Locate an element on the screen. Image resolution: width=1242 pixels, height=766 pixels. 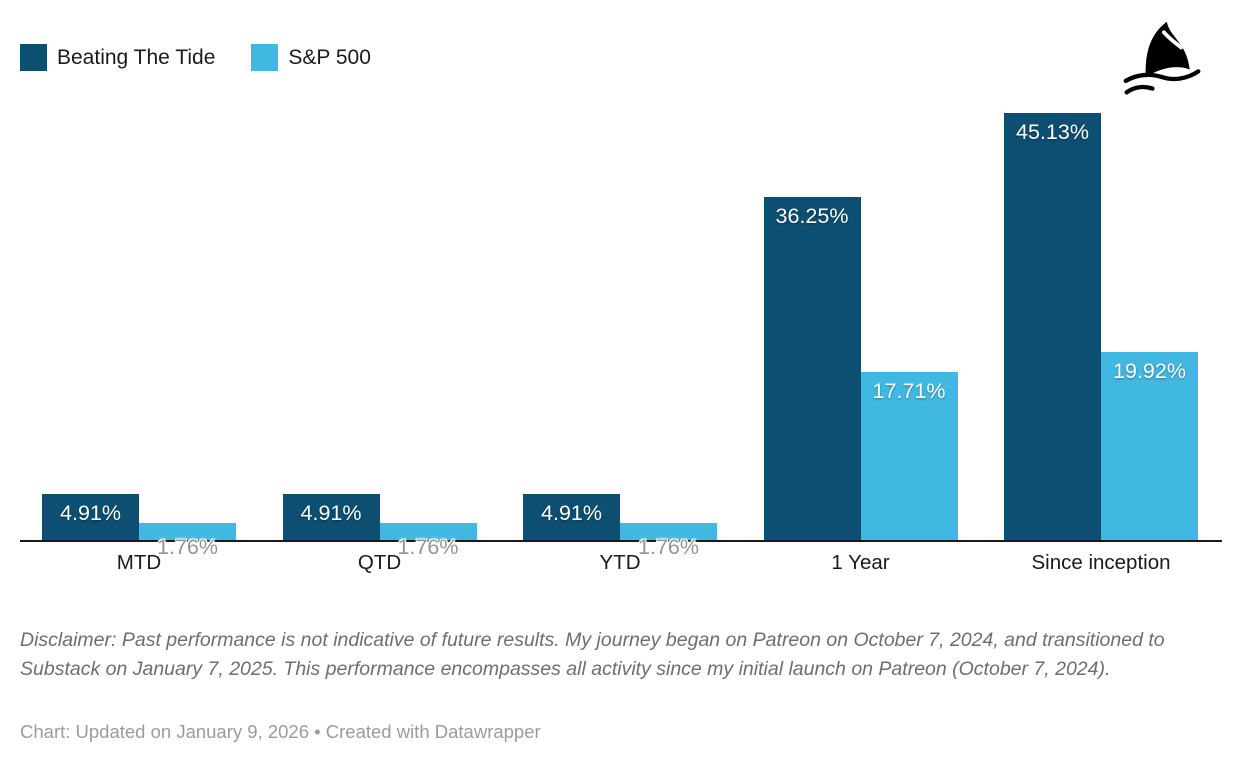
legend-label-beating-the-tide: Beating The Tide is located at coordinates (136, 57).